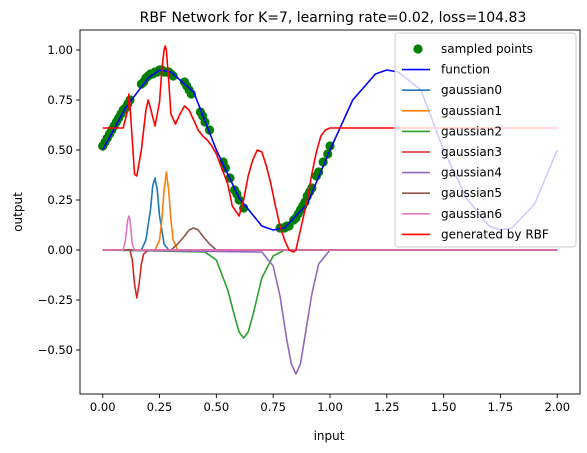 The height and width of the screenshot is (453, 587). What do you see at coordinates (60, 50) in the screenshot?
I see `y-tick-label: 1.00` at bounding box center [60, 50].